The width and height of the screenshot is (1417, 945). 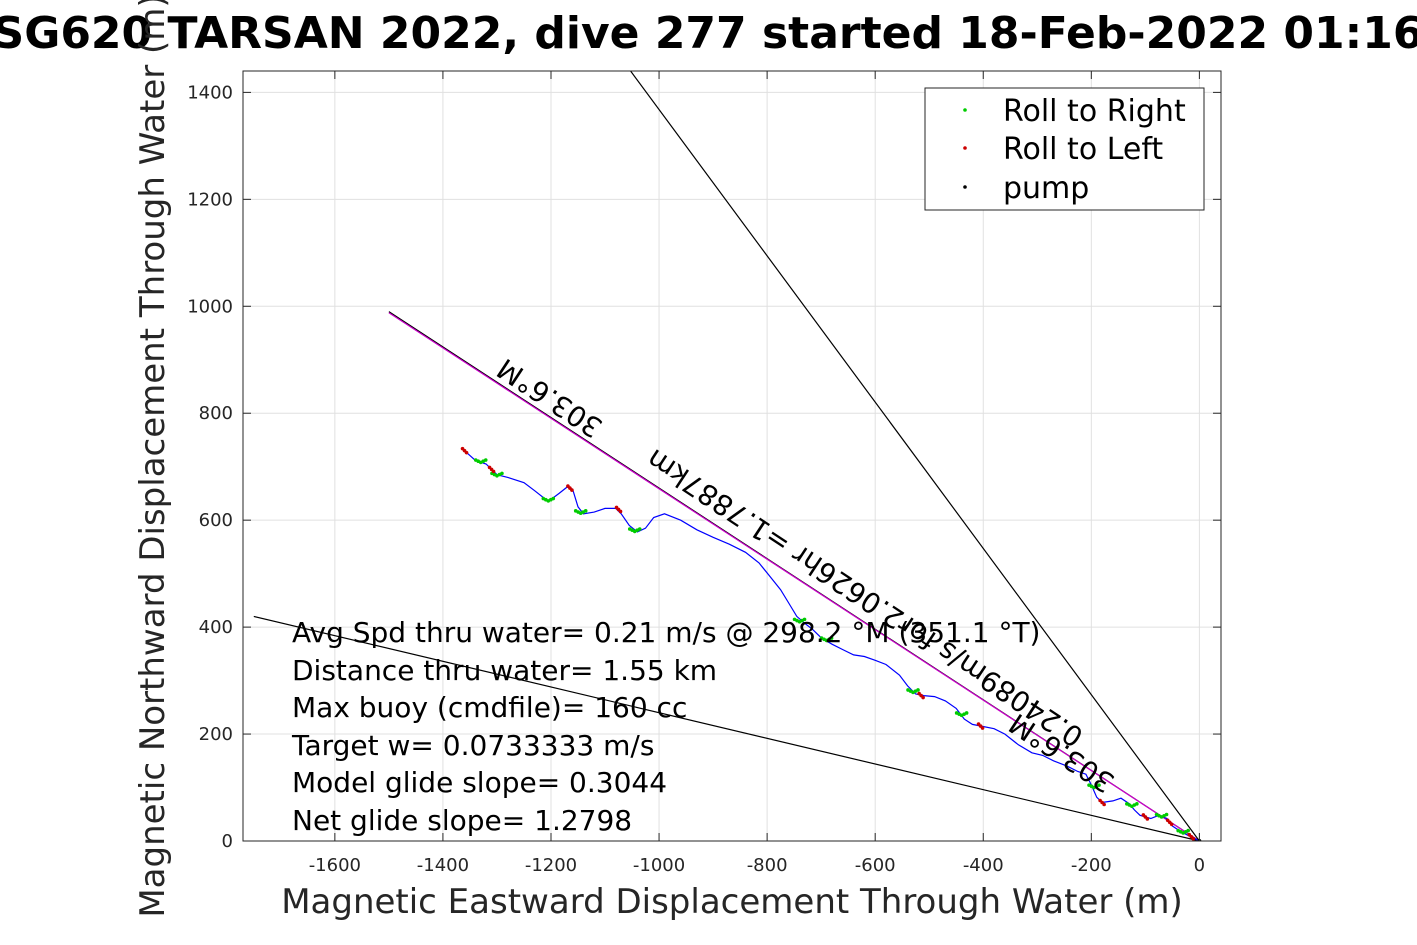 I want to click on legend-label-pump: pump, so click(x=1046, y=188).